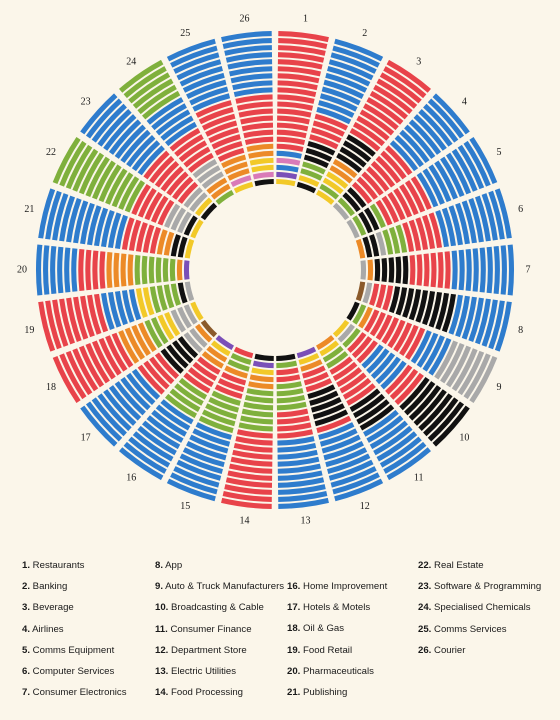 The height and width of the screenshot is (720, 560). What do you see at coordinates (305, 18) in the screenshot?
I see `sector-label-1: 1` at bounding box center [305, 18].